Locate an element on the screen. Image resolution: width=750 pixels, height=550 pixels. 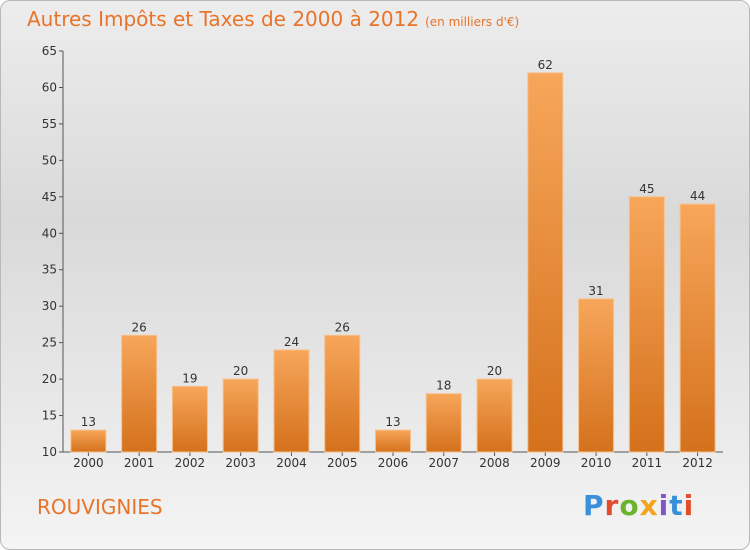
x-tick-label: 2009 is located at coordinates (545, 463).